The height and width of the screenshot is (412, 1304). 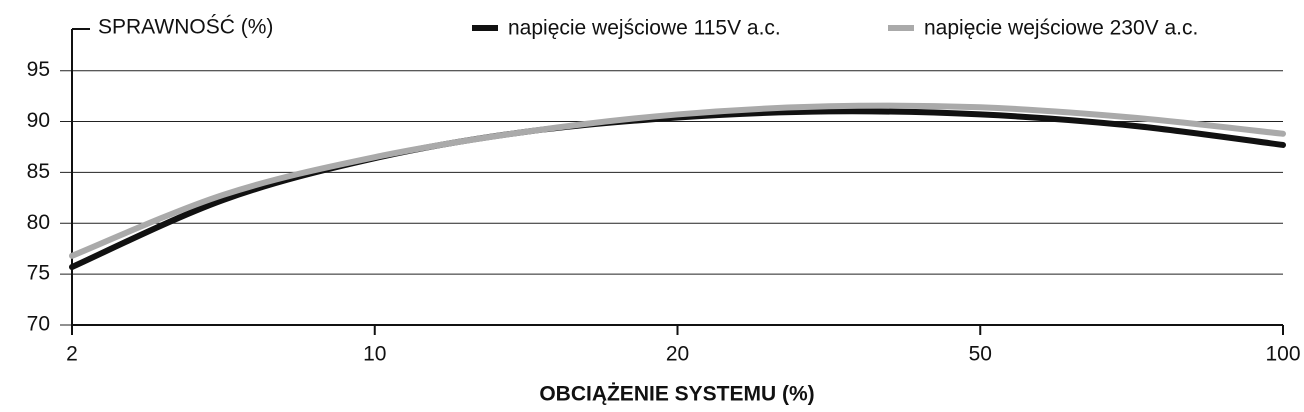 What do you see at coordinates (374, 354) in the screenshot?
I see `x-tick-label: 10` at bounding box center [374, 354].